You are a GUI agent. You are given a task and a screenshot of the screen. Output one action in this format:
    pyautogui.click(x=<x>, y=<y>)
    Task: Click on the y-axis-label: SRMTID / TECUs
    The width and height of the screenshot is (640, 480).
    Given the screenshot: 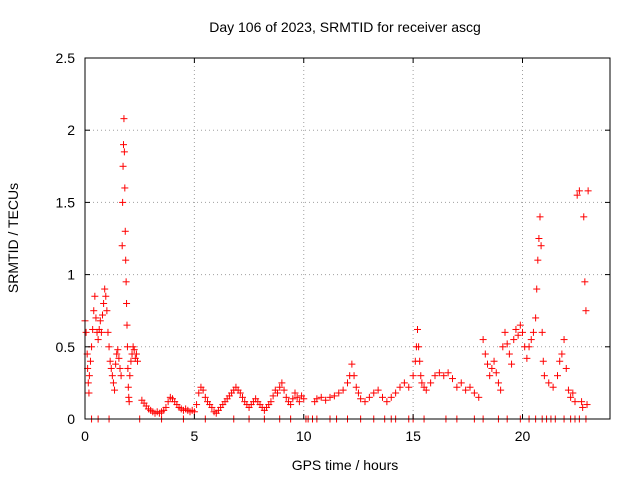 What is the action you would take?
    pyautogui.click(x=13, y=238)
    